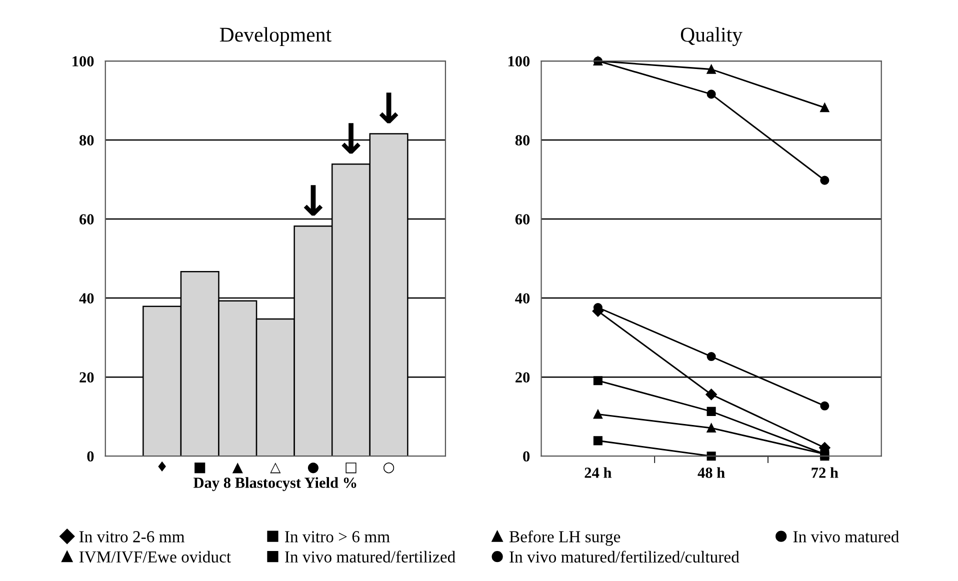 The height and width of the screenshot is (581, 958). Describe the element at coordinates (625, 556) in the screenshot. I see `legend-label: In vivo matured/fertilized/cultured` at that location.